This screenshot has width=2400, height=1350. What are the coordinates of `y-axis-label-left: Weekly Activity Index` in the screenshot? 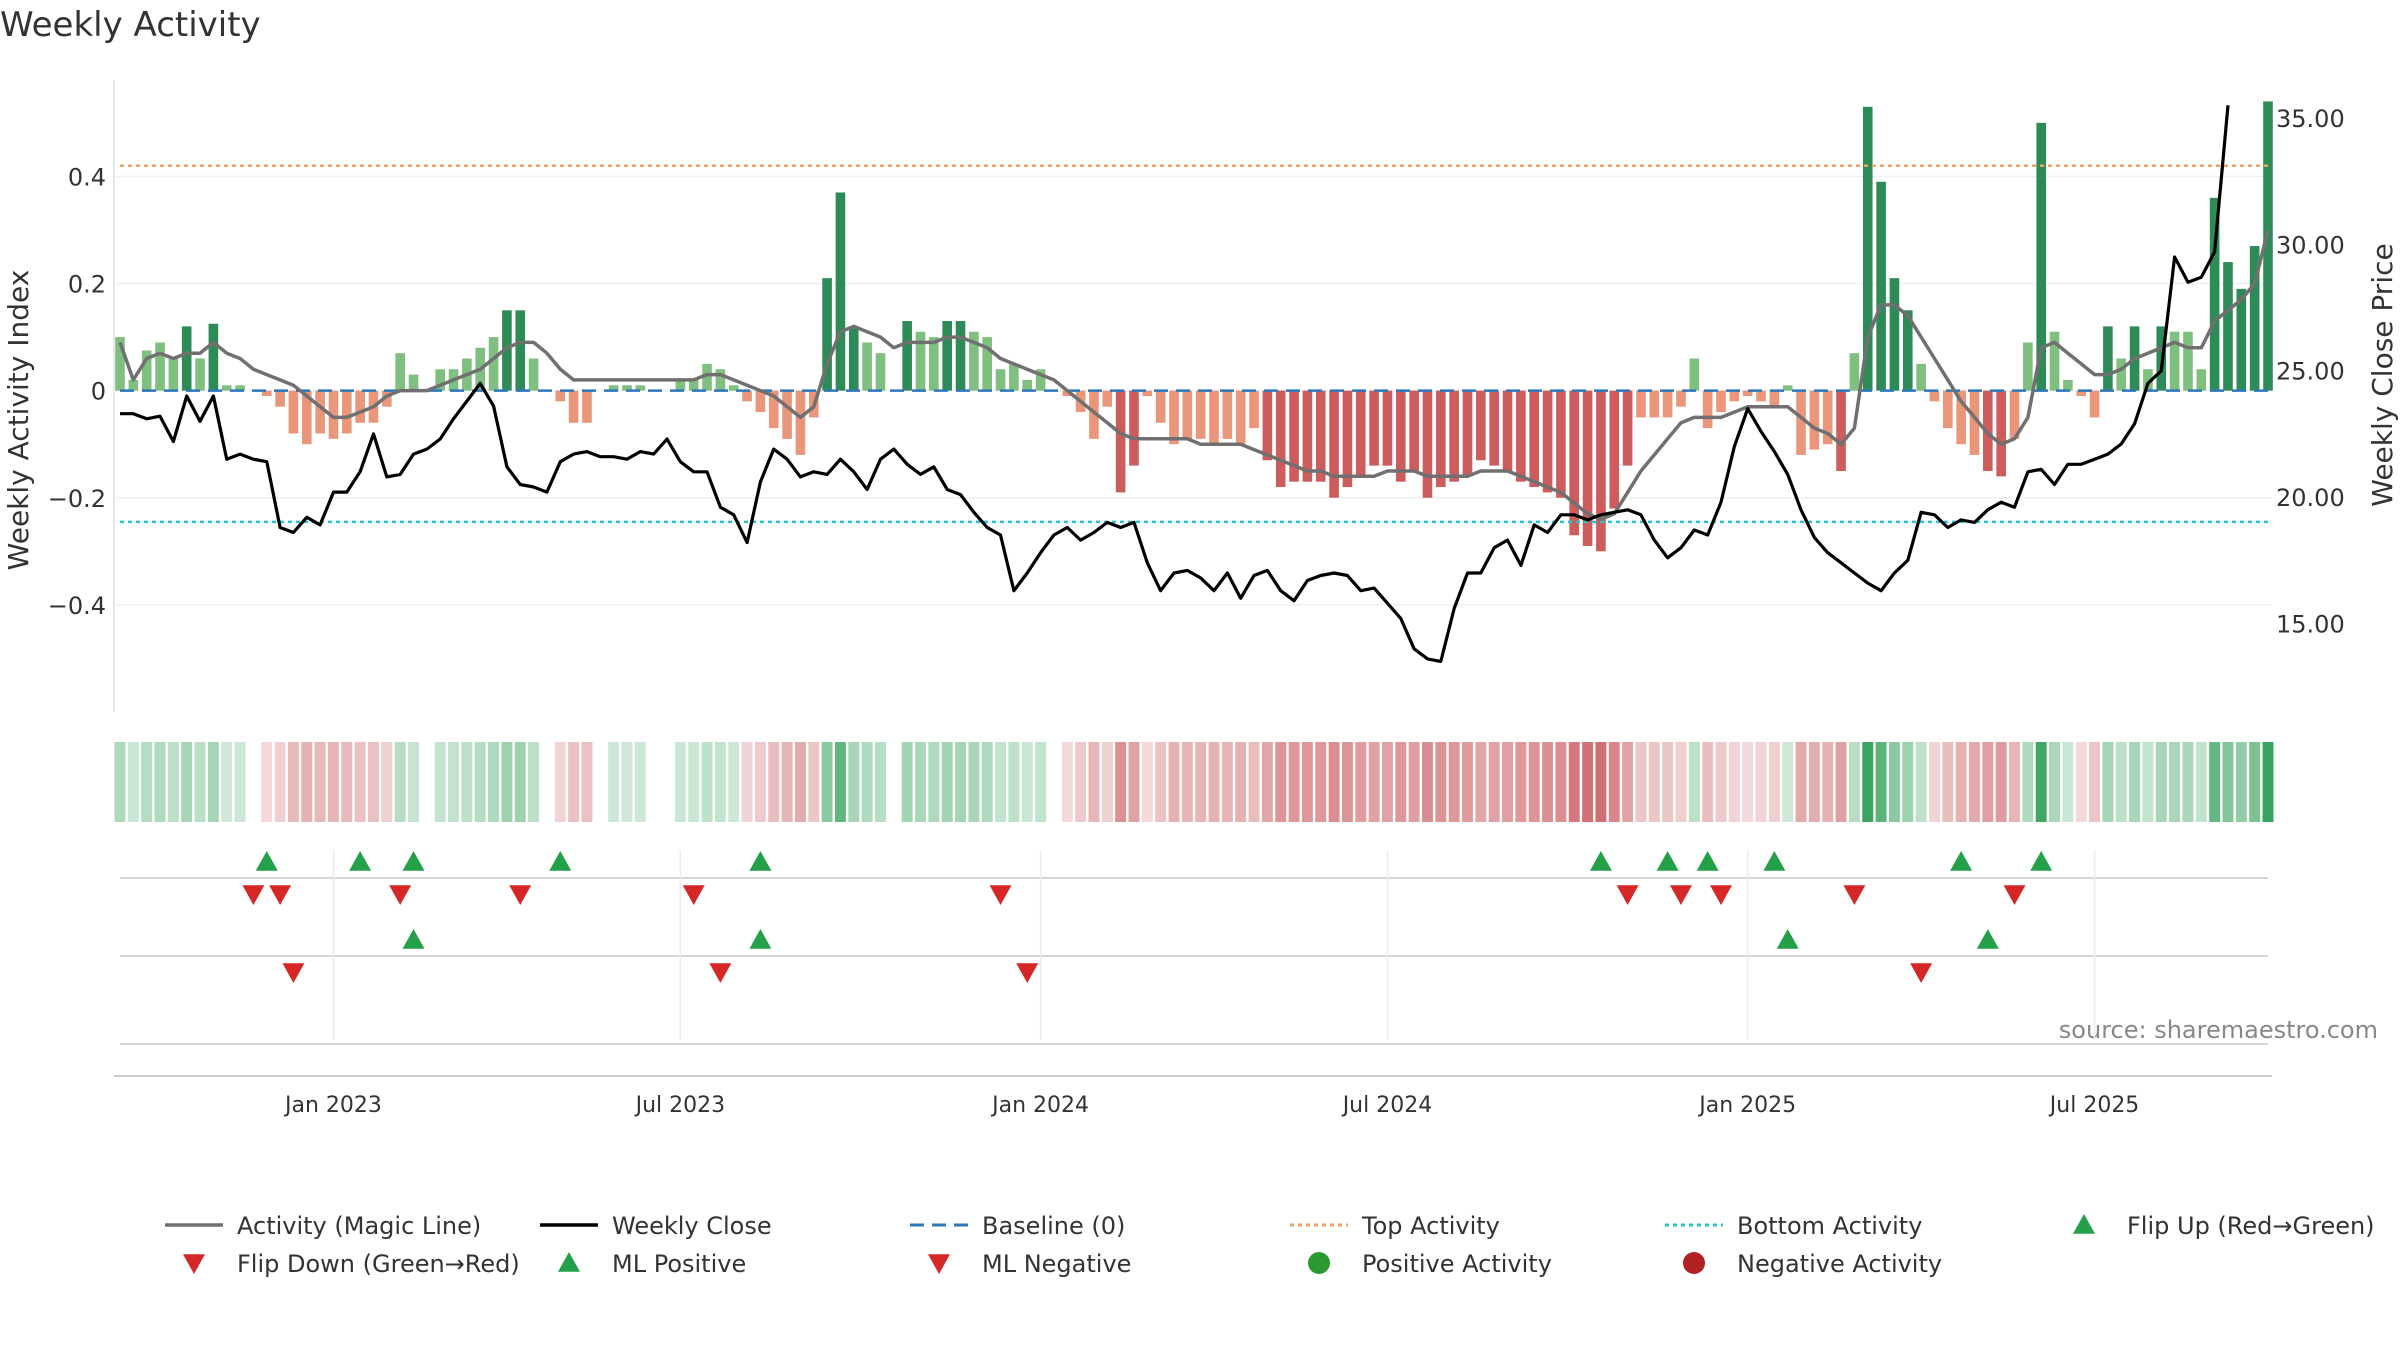 It's located at (18, 420).